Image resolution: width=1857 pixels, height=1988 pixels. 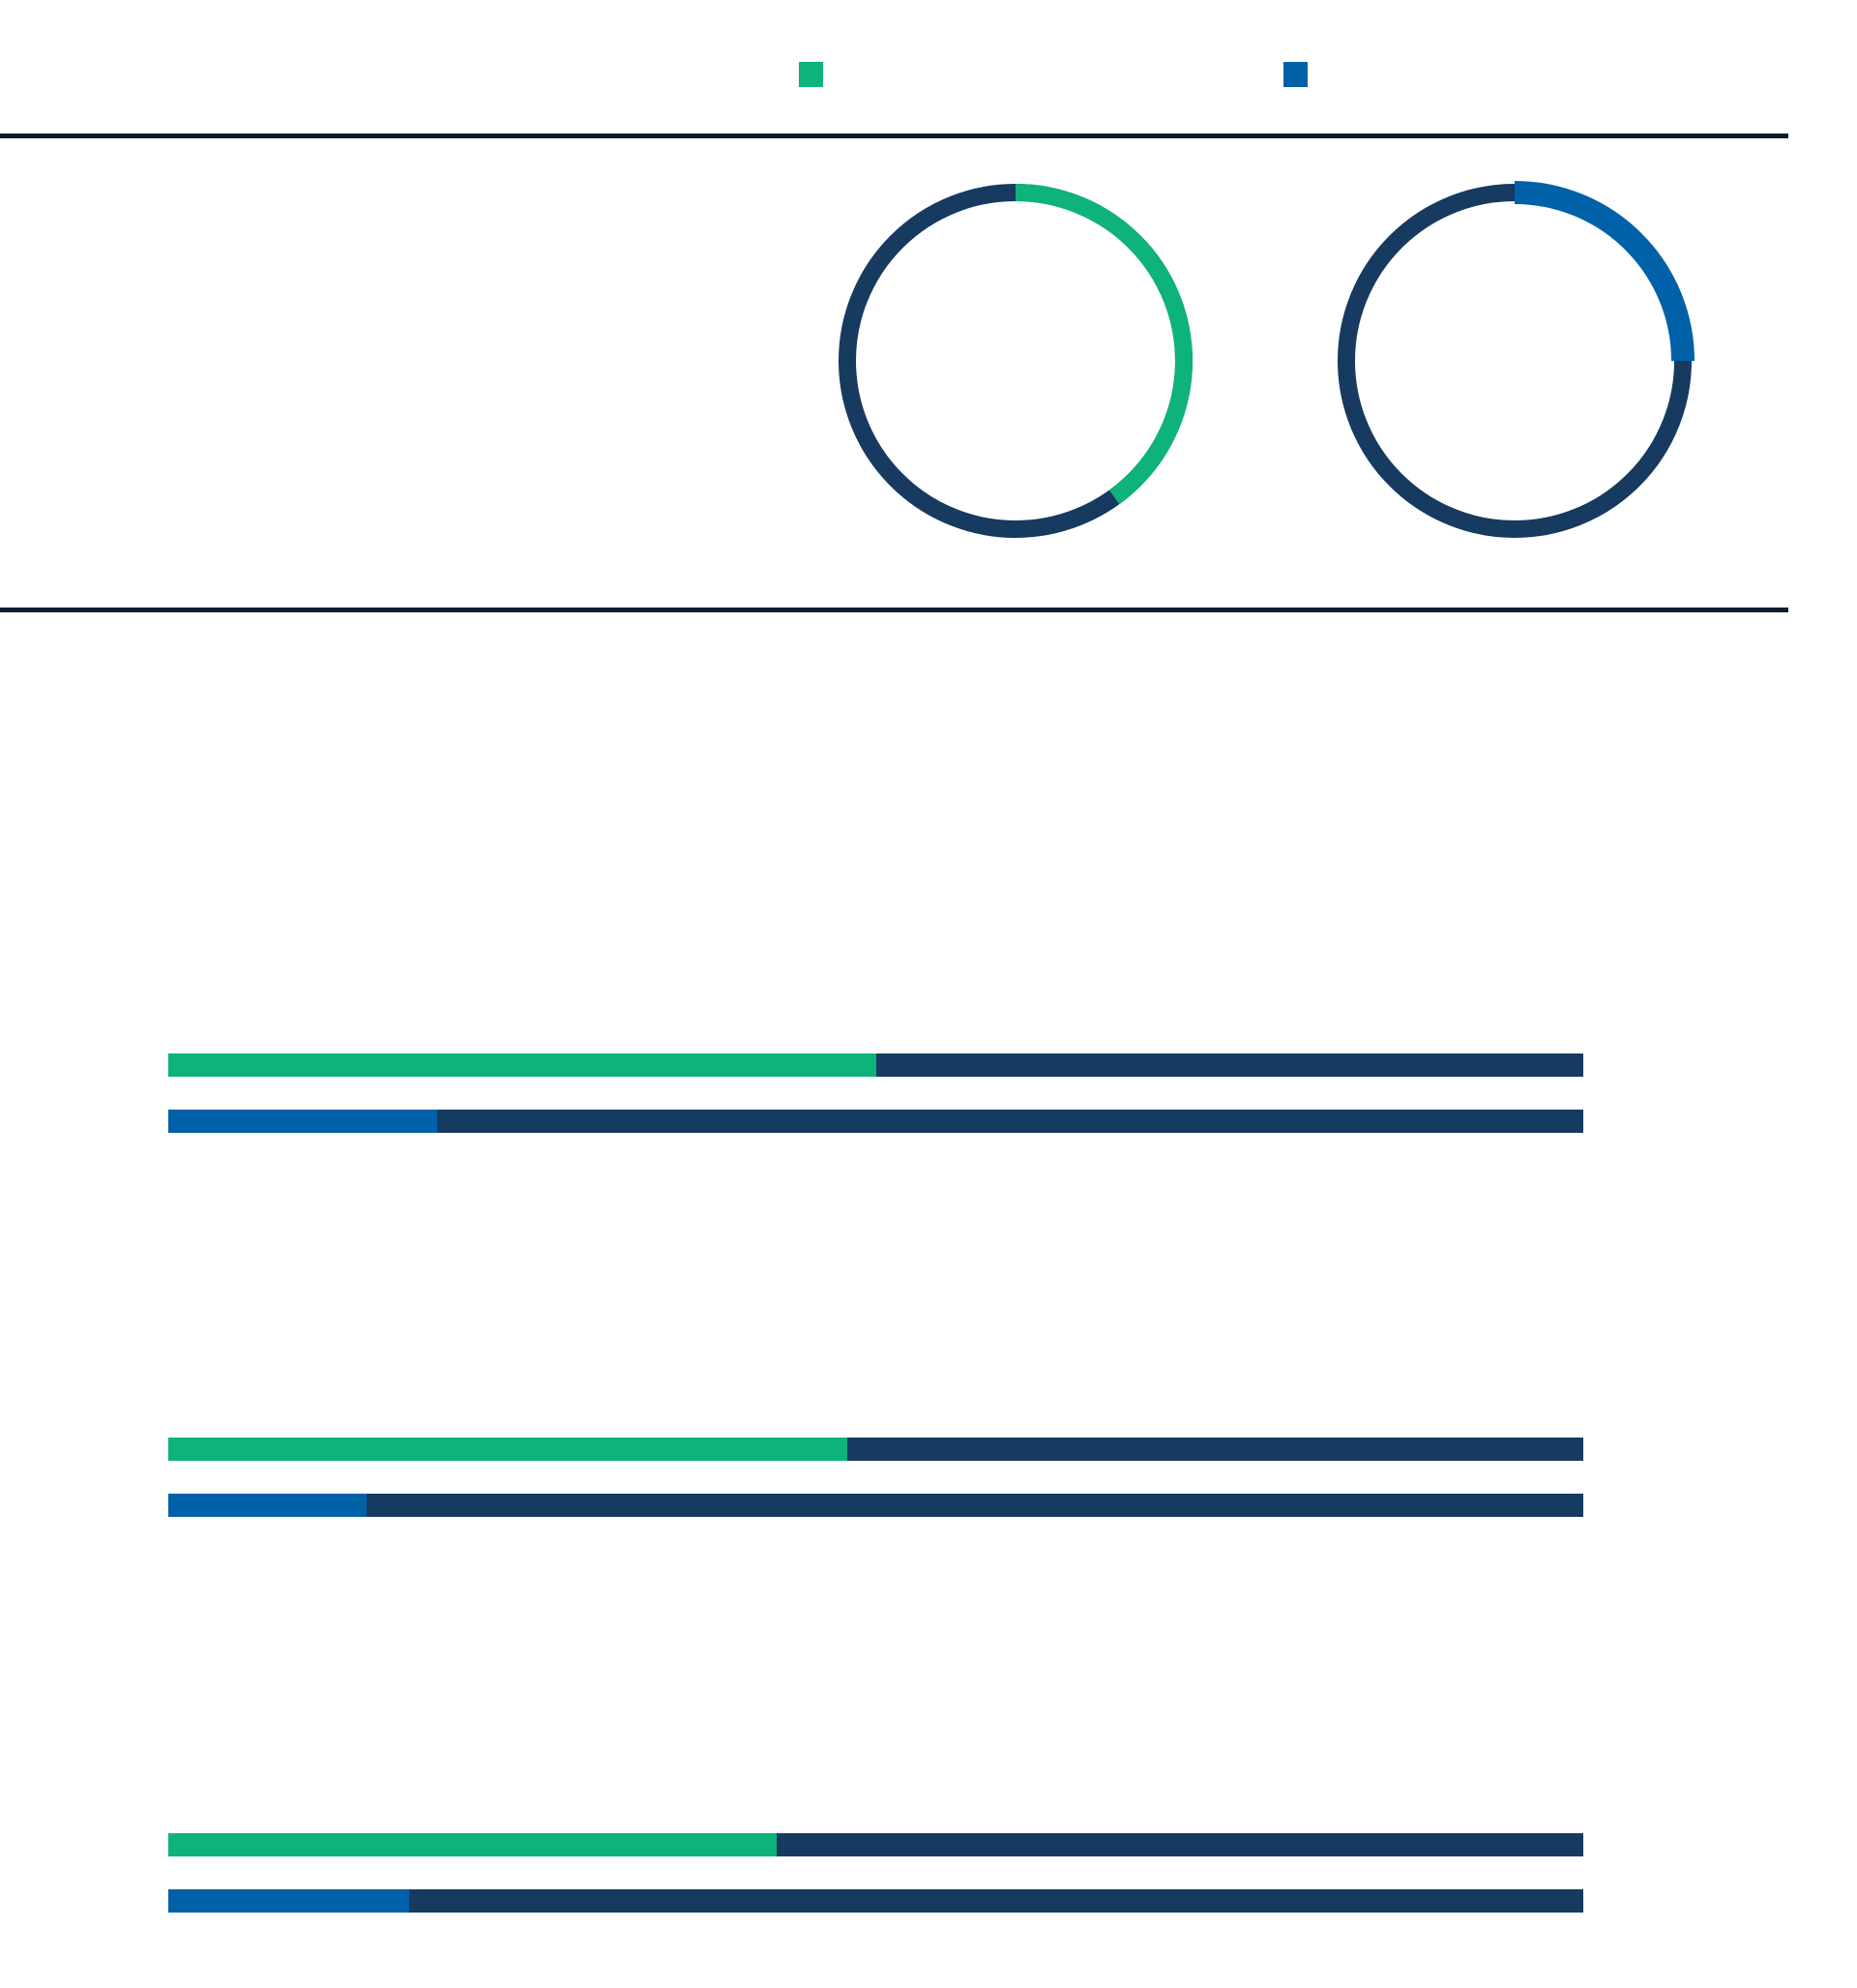 I want to click on donut-arc-series-a, so click(x=1016, y=361).